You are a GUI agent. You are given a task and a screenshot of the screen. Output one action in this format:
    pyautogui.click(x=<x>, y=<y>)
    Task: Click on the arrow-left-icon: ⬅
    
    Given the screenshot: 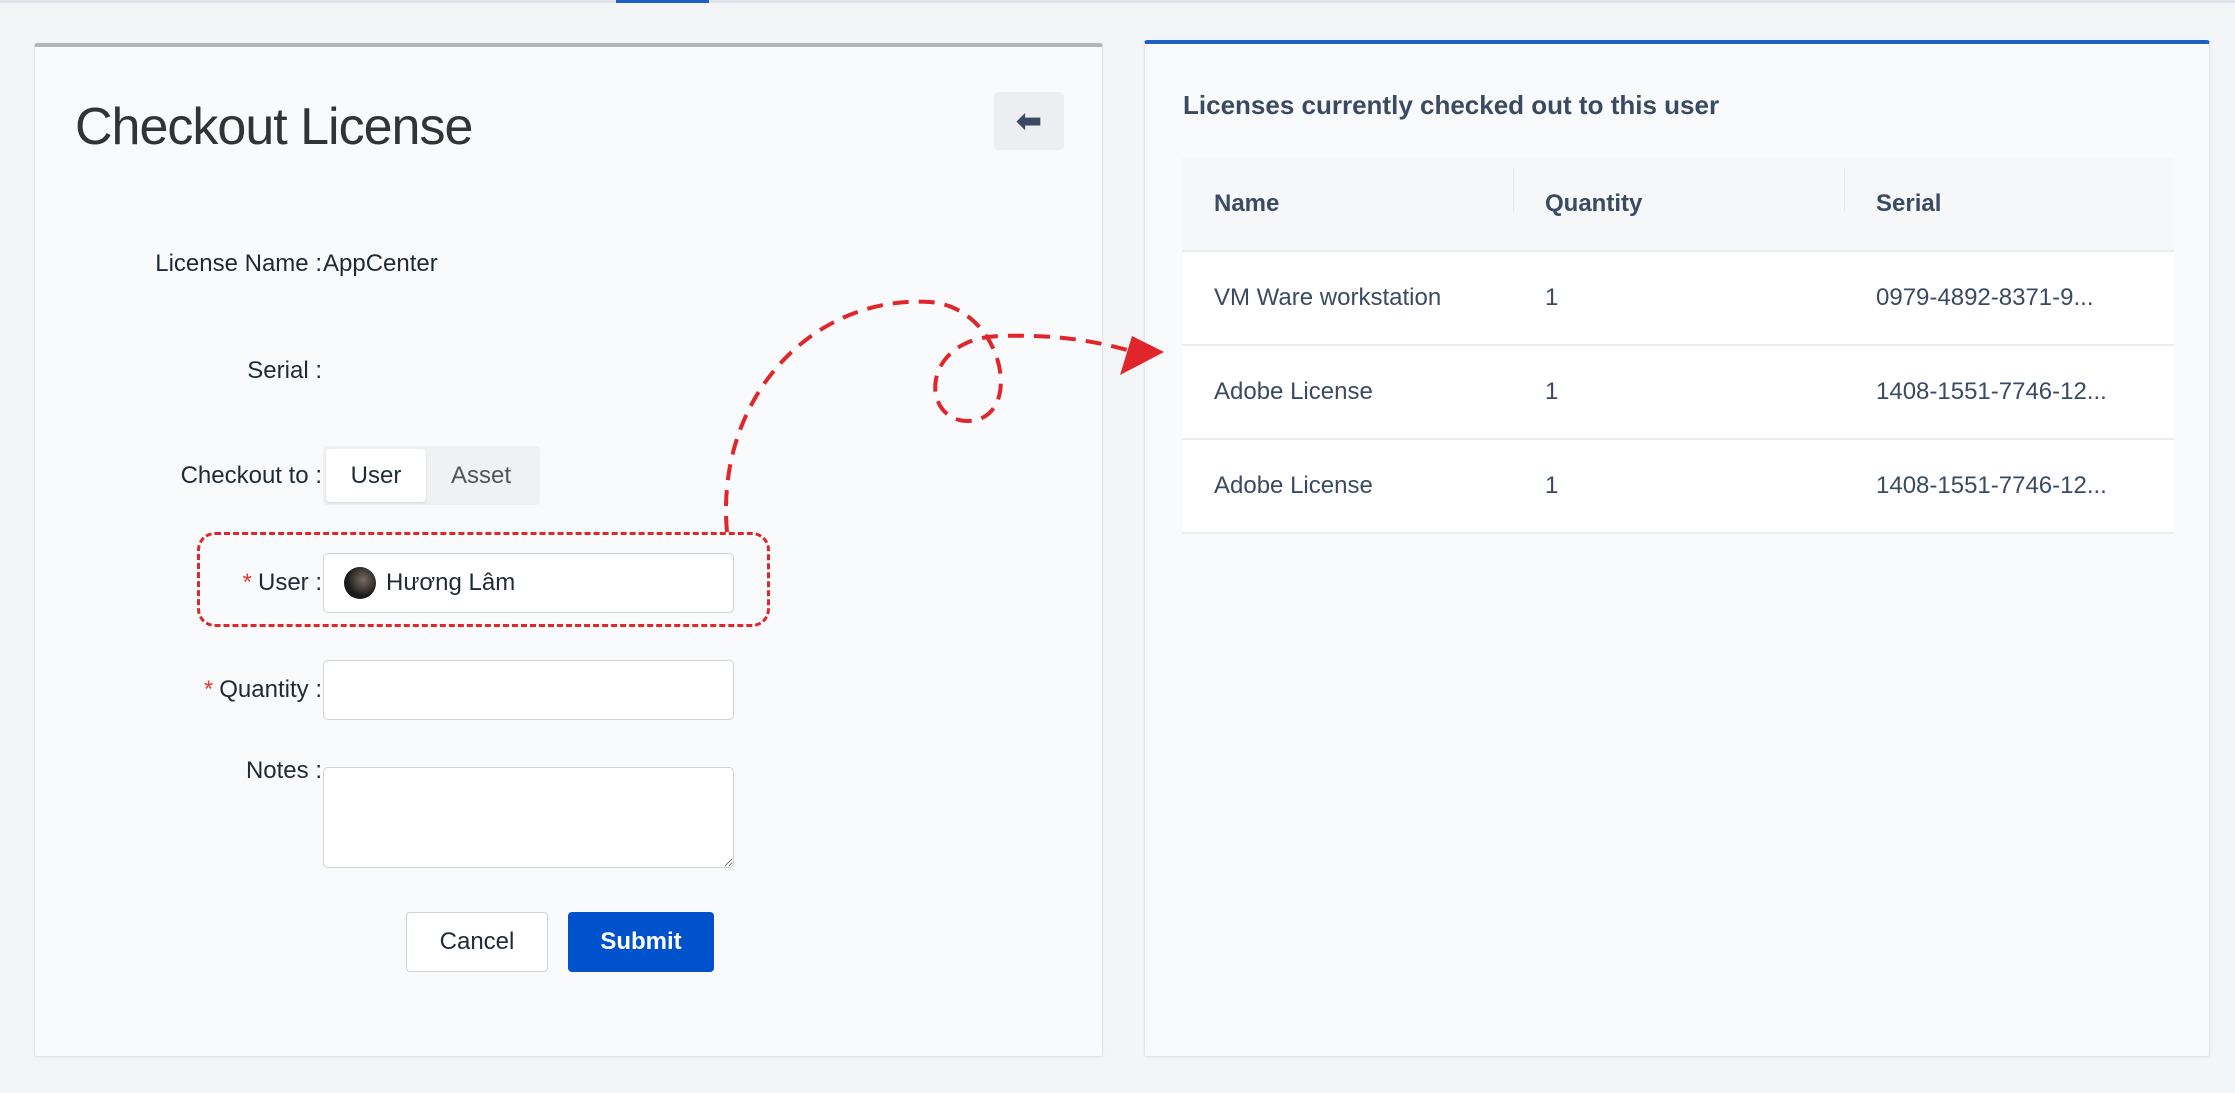 What is the action you would take?
    pyautogui.click(x=1029, y=121)
    